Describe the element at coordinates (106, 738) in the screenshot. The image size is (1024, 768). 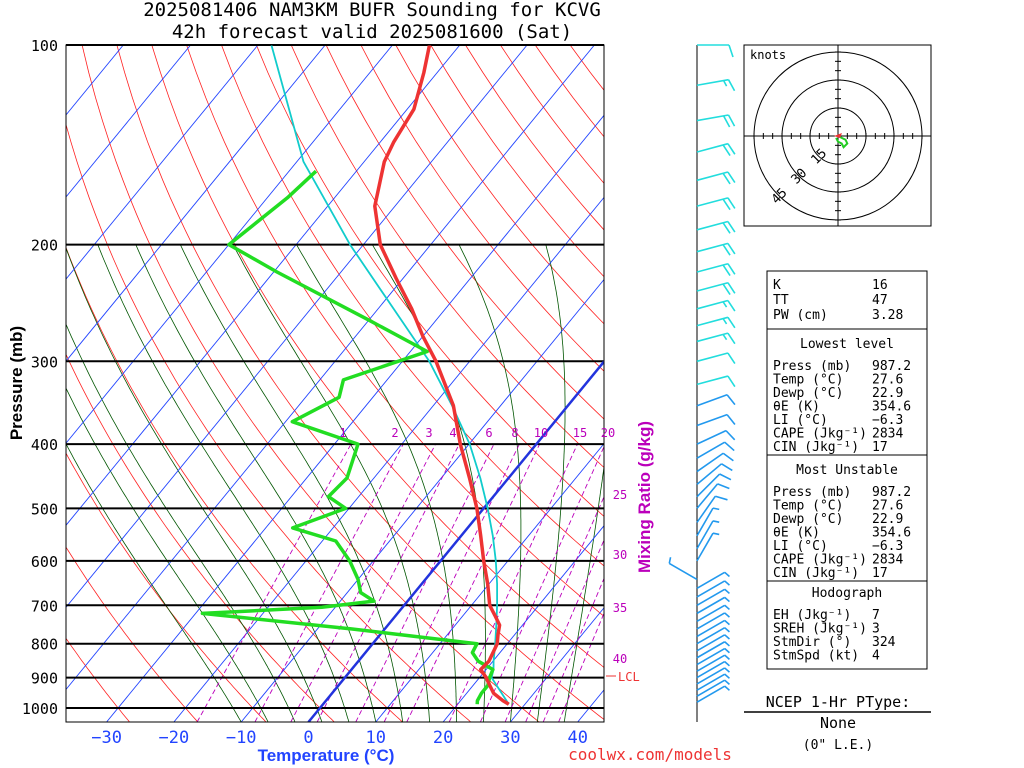
I see `temperature-tick-label: −30` at that location.